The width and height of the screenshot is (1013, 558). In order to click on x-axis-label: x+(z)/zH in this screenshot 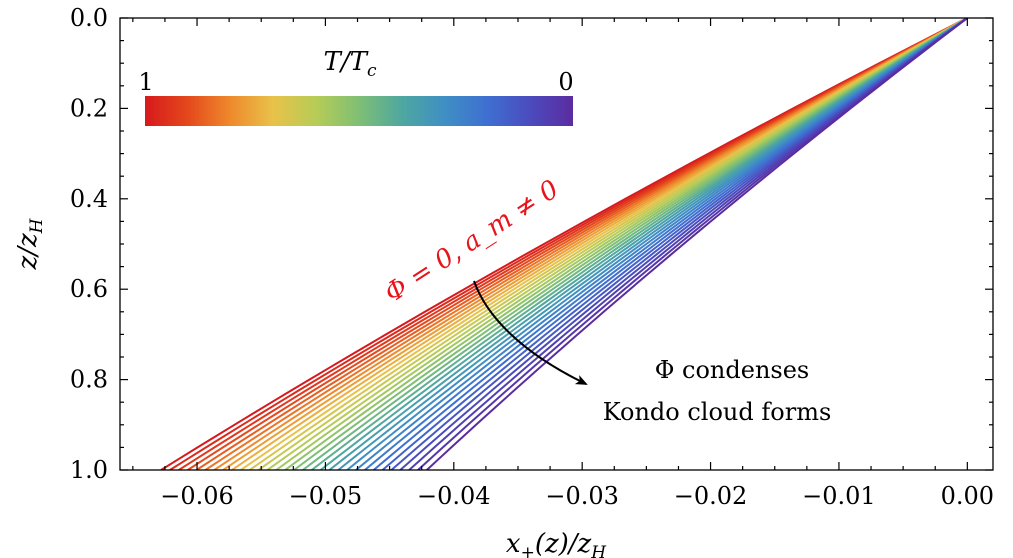, I will do `click(556, 543)`.